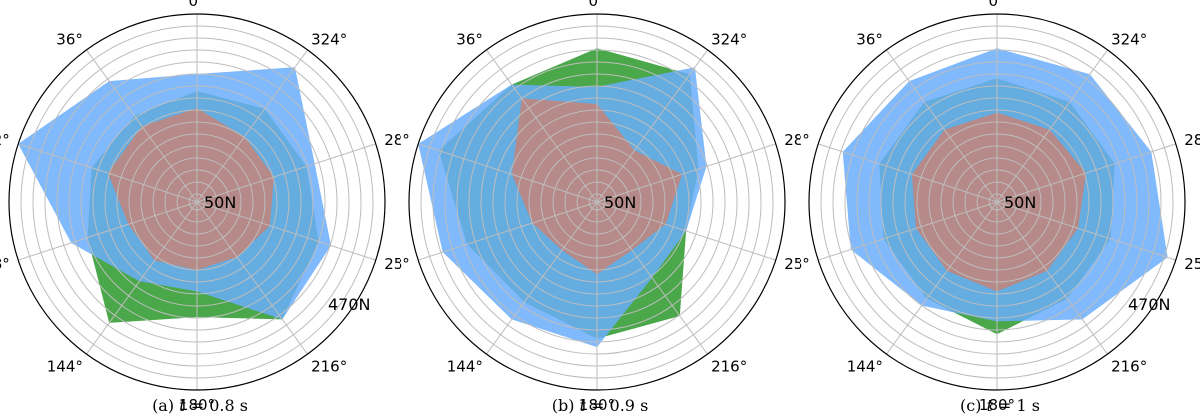 Image resolution: width=1200 pixels, height=418 pixels. What do you see at coordinates (617, 405) in the screenshot?
I see `caption-value: = 0.9 s` at bounding box center [617, 405].